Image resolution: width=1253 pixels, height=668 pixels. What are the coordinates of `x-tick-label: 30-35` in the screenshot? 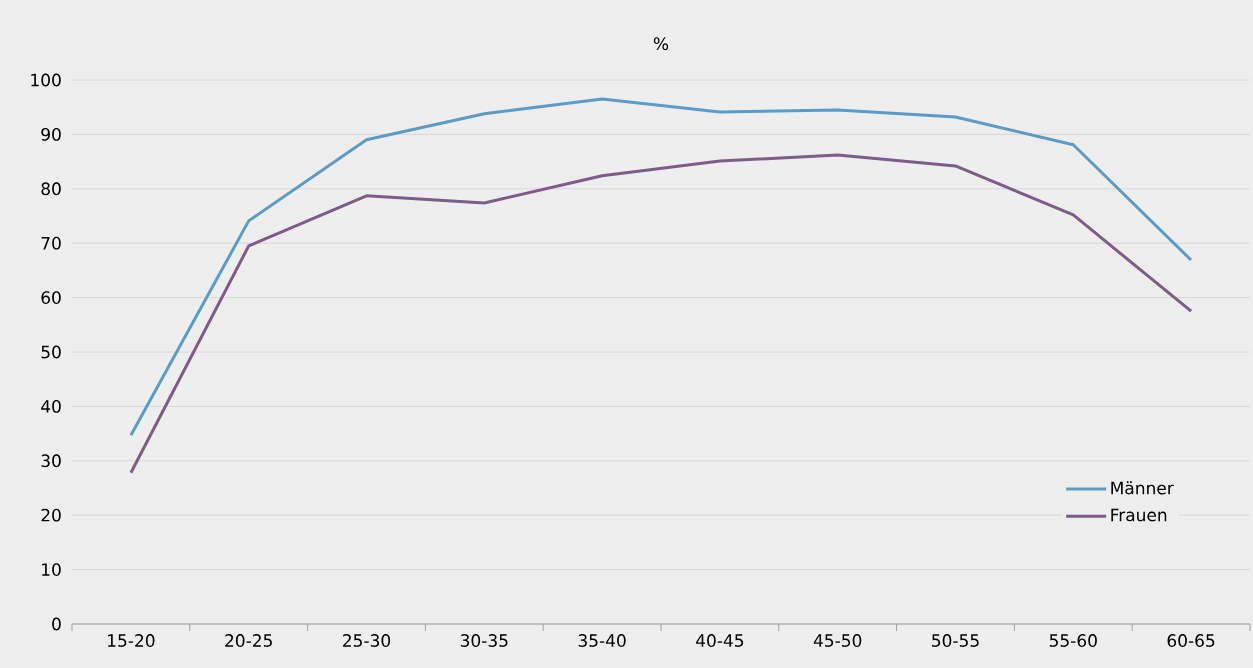 It's located at (484, 640).